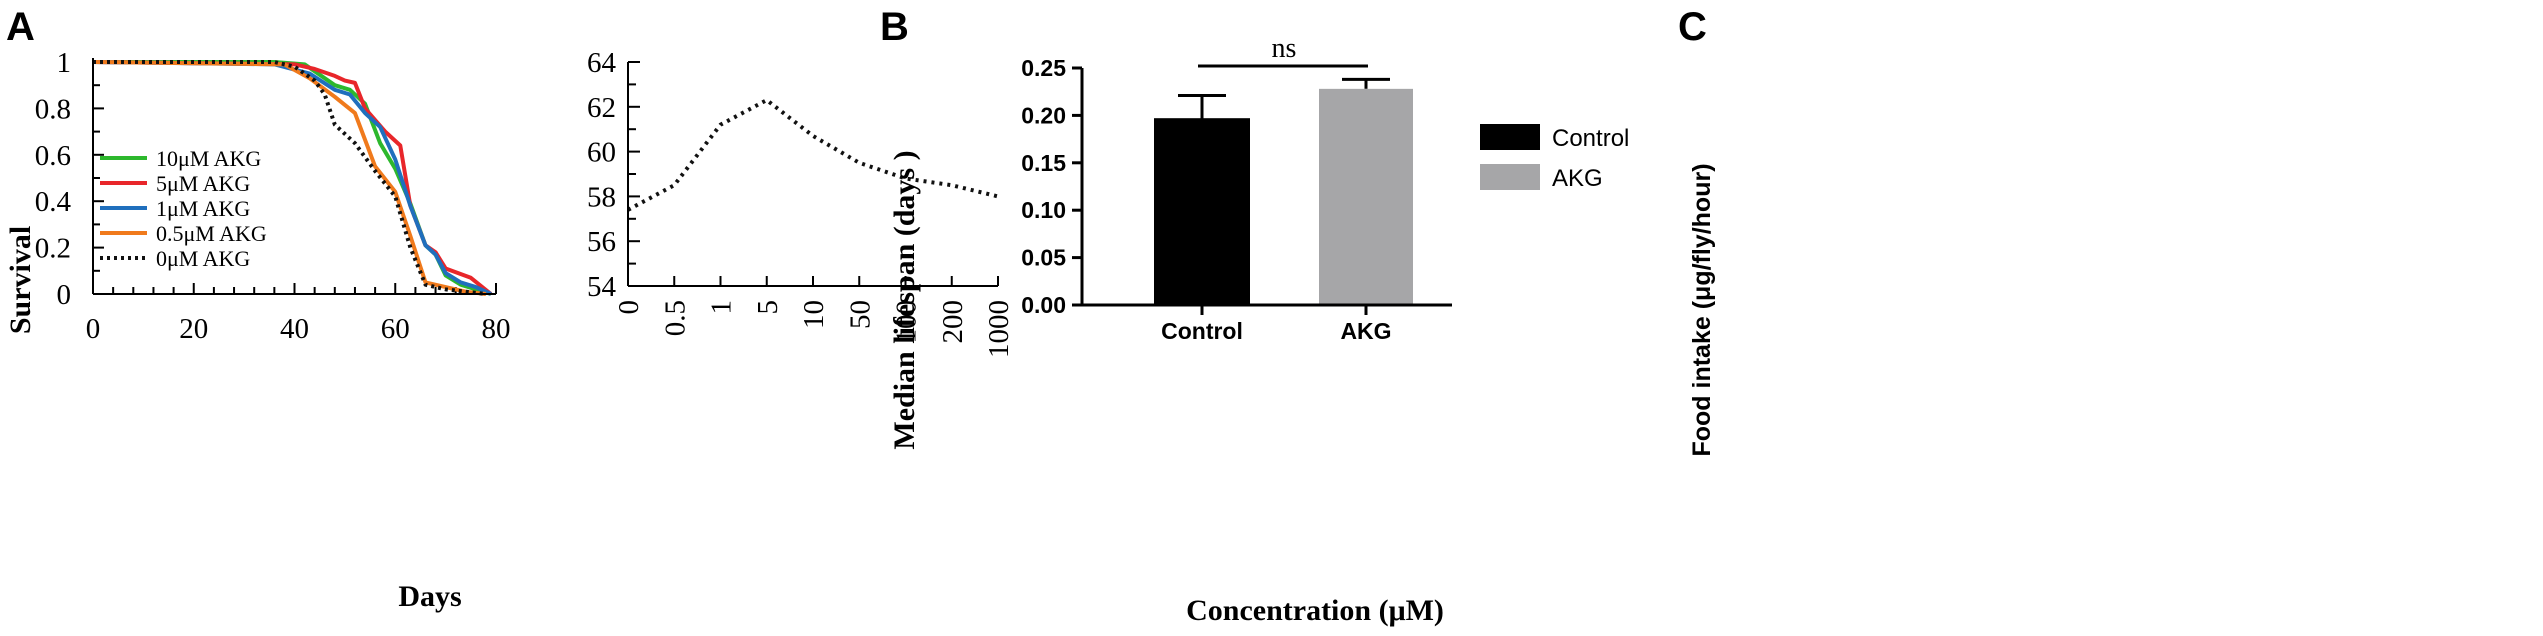  I want to click on panel-c-significance: ns, so click(1283, 50).